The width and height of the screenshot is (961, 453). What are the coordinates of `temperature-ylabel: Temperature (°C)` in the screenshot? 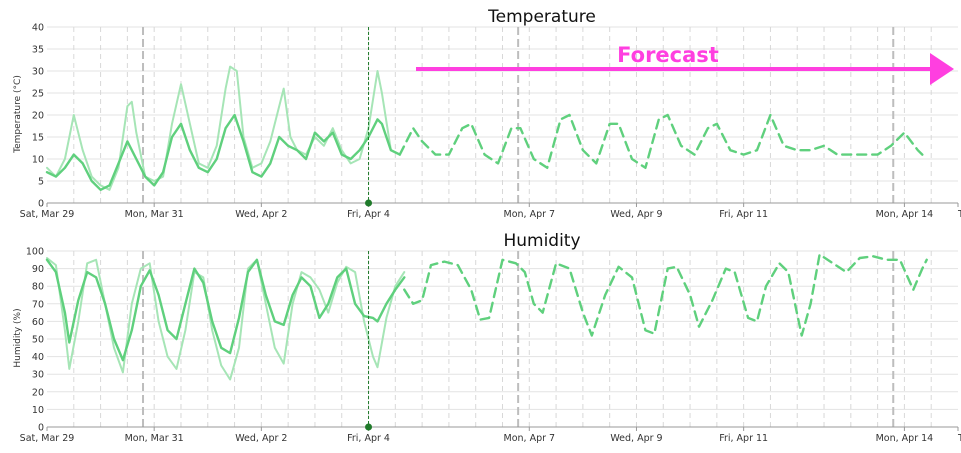 It's located at (18, 114).